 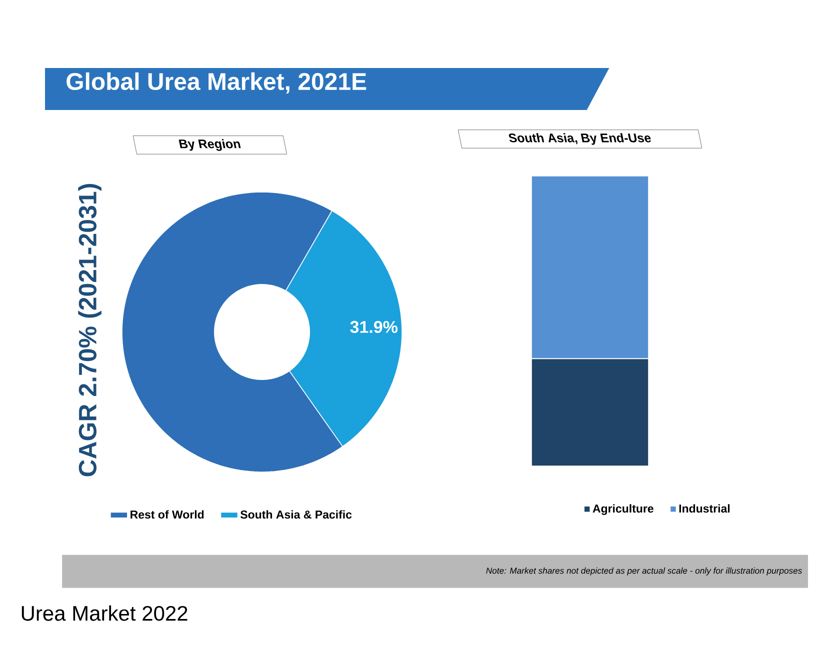 I want to click on text: Urea Market 2022, so click(x=105, y=613).